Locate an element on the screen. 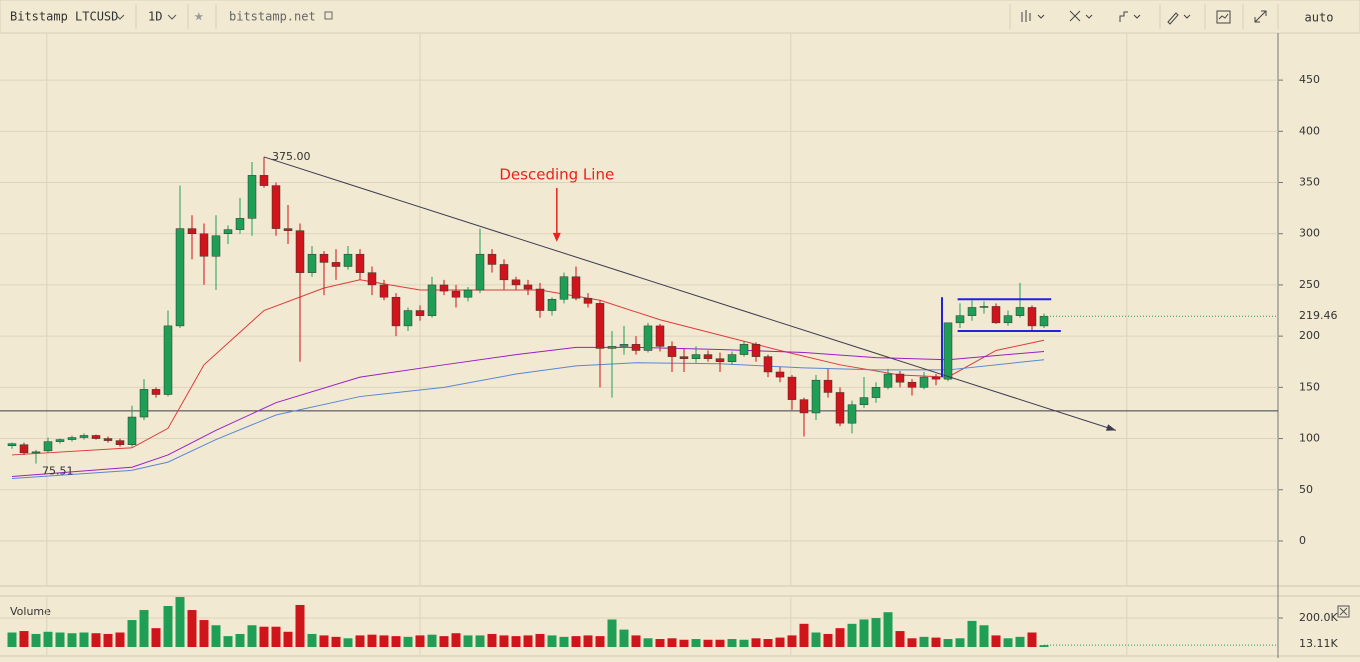 This screenshot has height=662, width=1360. y-tick-label: 0 is located at coordinates (1302, 540).